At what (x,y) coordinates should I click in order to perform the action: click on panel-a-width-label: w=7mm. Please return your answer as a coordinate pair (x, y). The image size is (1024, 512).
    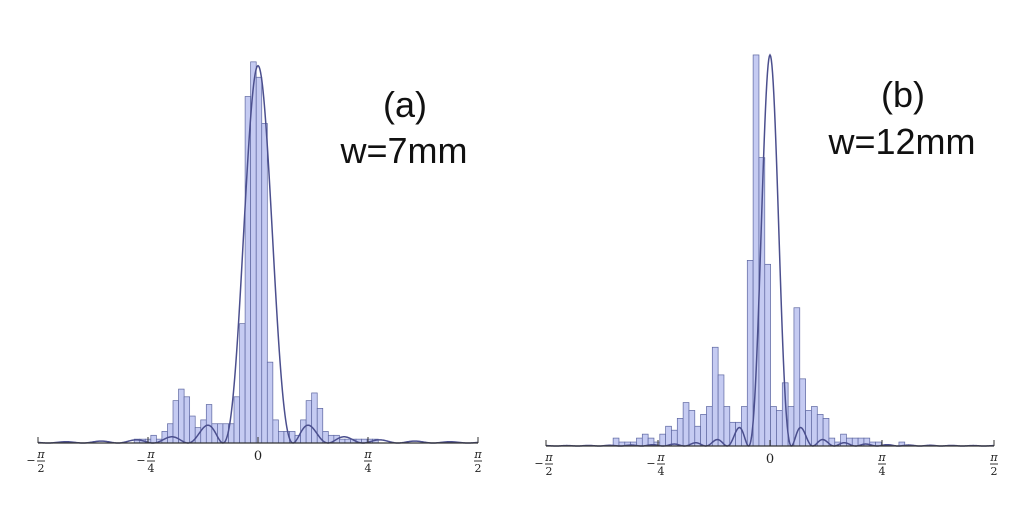
    Looking at the image, I should click on (403, 150).